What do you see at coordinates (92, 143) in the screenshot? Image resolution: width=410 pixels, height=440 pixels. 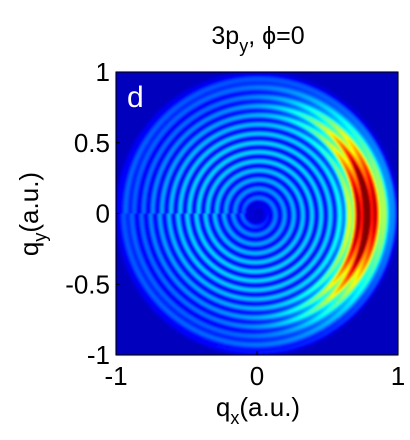 I see `y-tick-label: 0.5` at bounding box center [92, 143].